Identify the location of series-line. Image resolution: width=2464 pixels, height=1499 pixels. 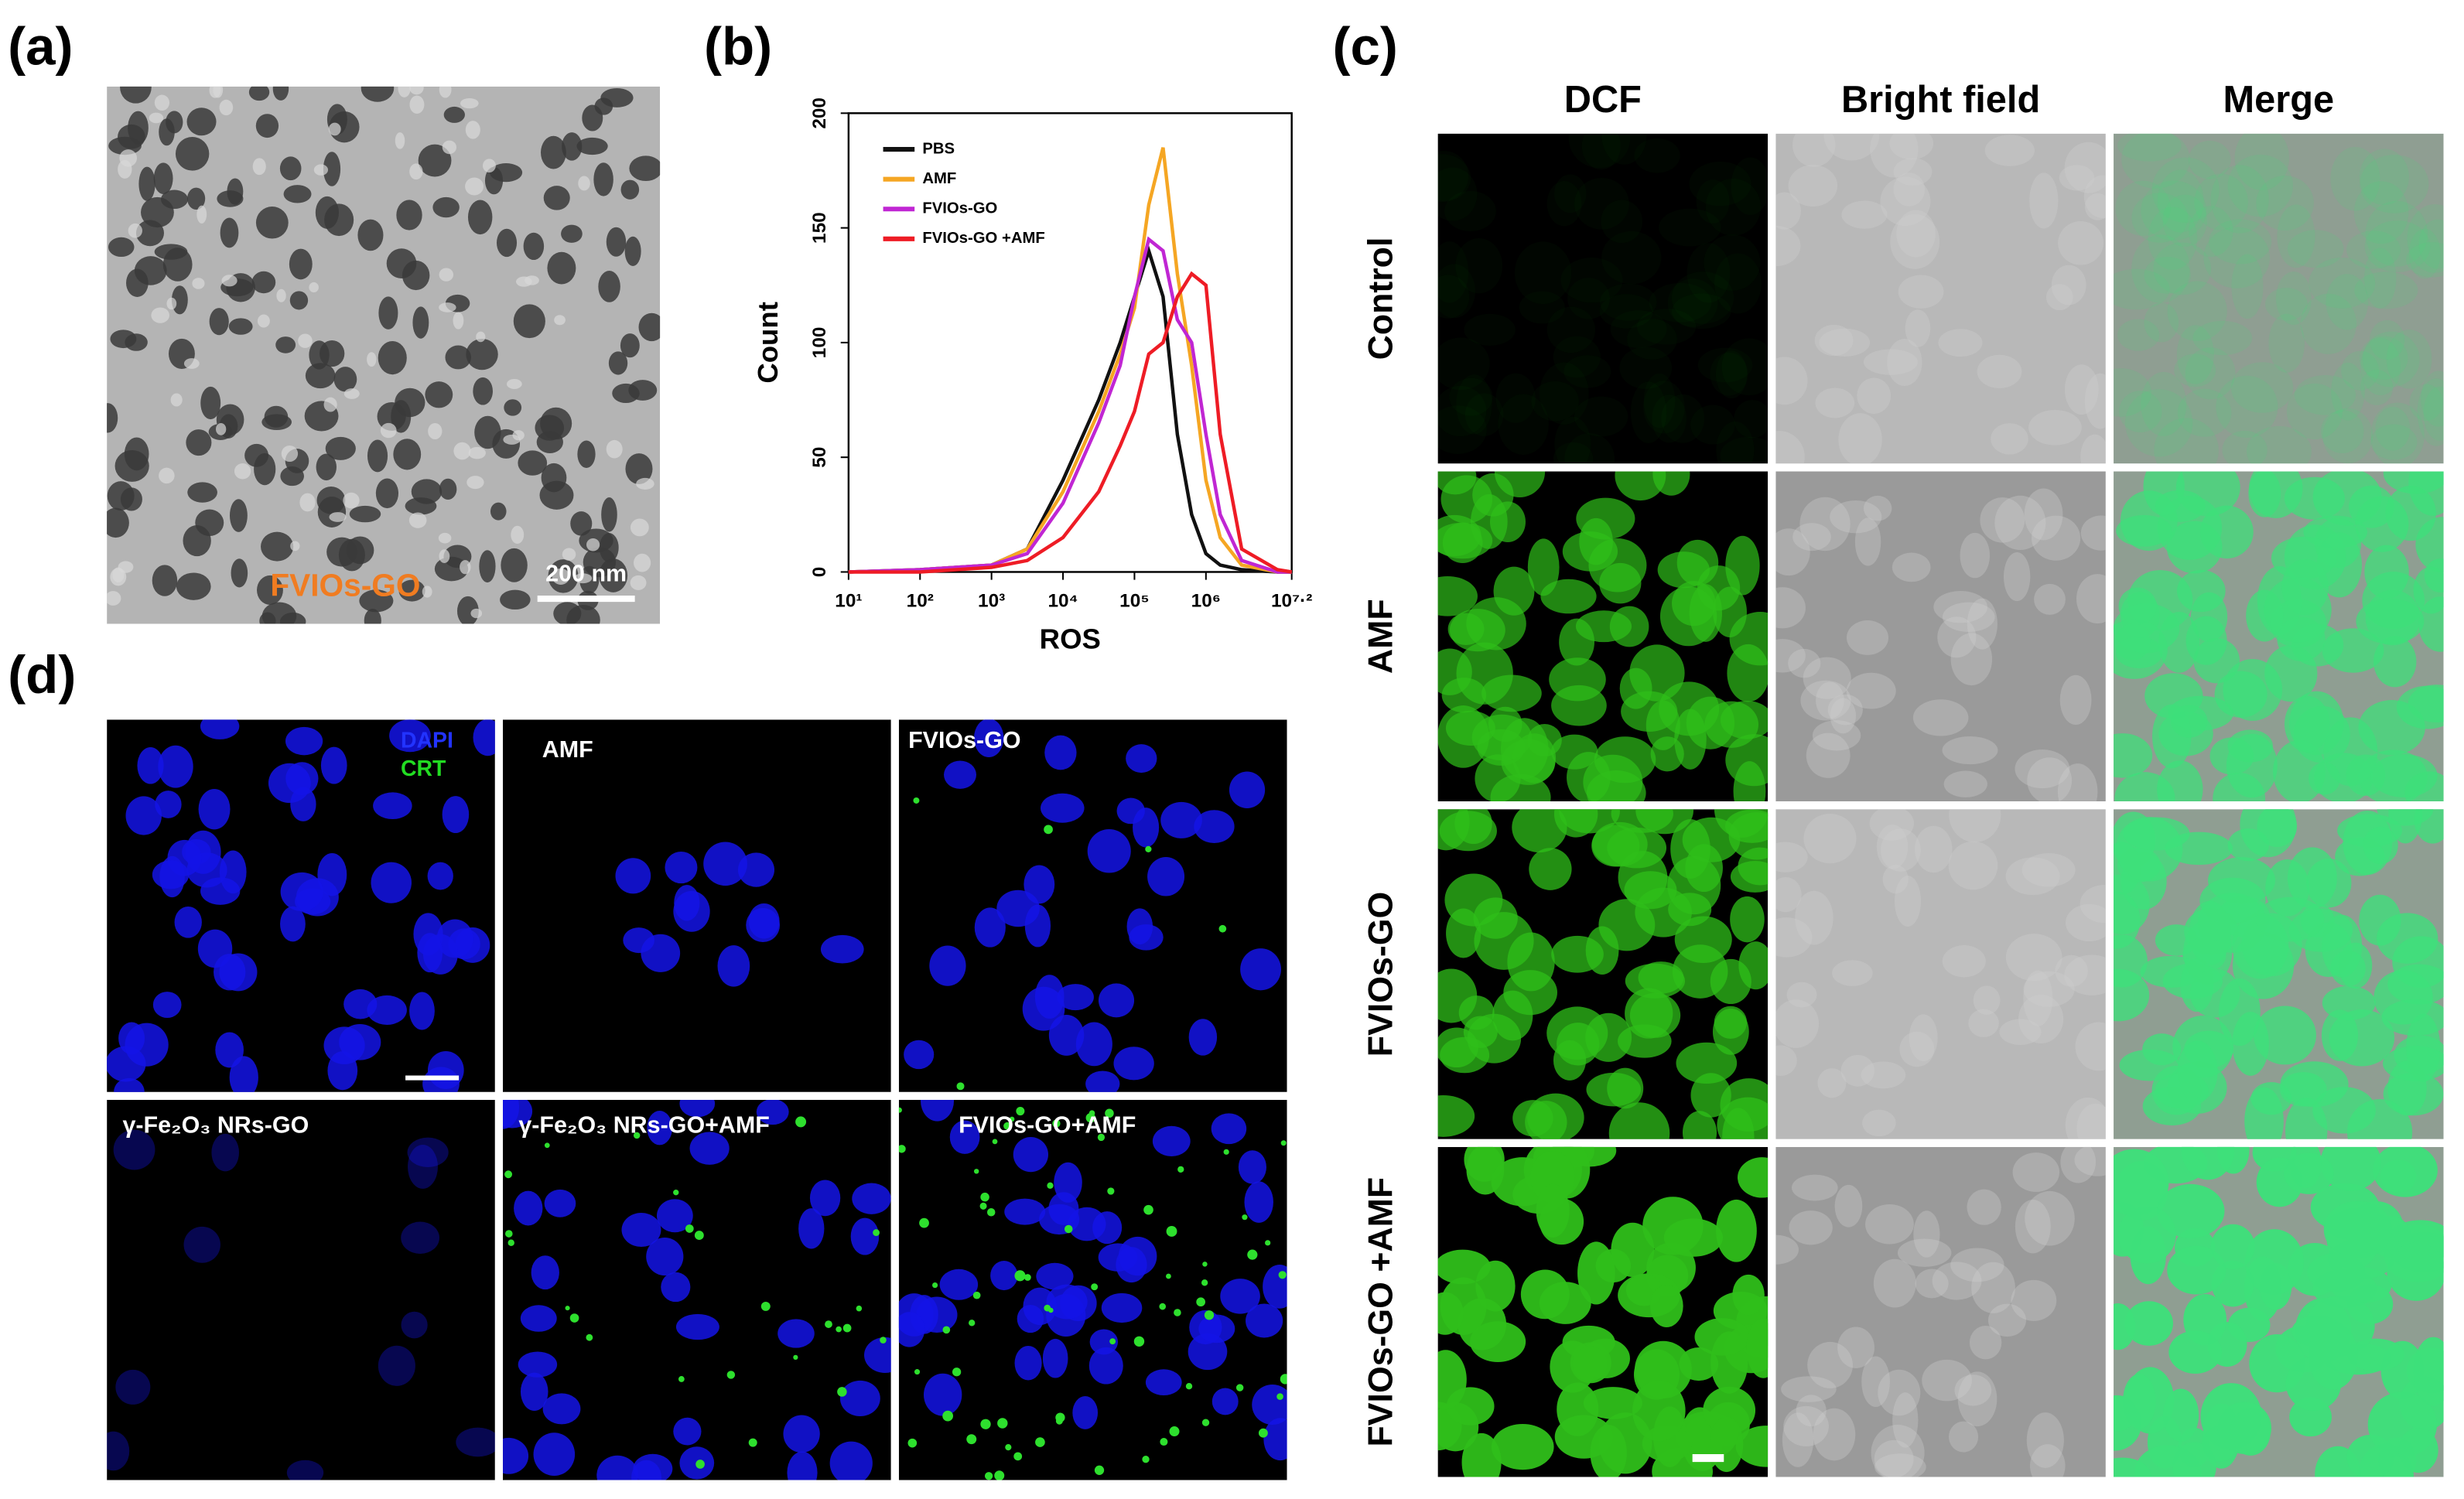
(1070, 360).